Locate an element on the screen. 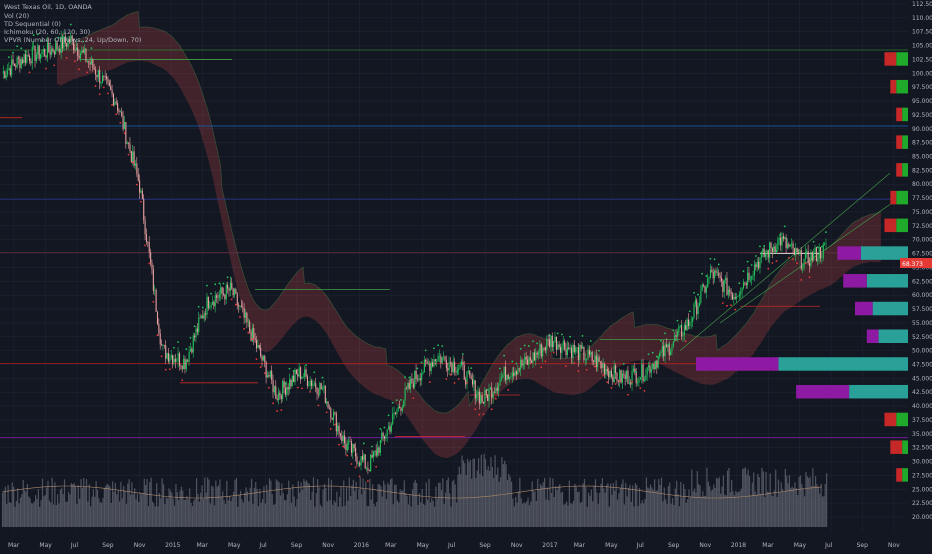 The height and width of the screenshot is (554, 932). time-tick-label: Jul is located at coordinates (451, 545).